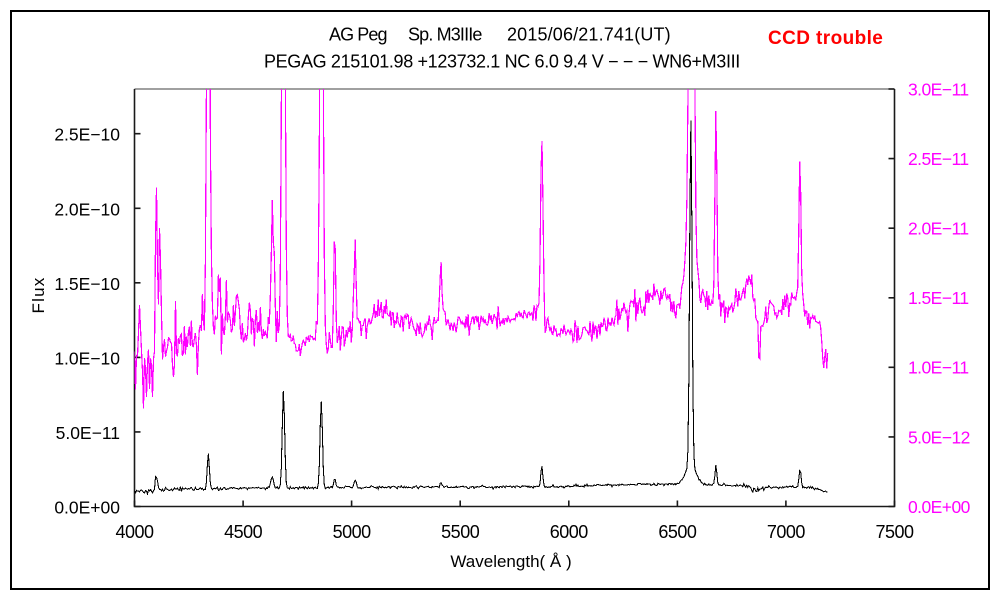  Describe the element at coordinates (938, 159) in the screenshot. I see `svg-text: 2.5E−11` at that location.